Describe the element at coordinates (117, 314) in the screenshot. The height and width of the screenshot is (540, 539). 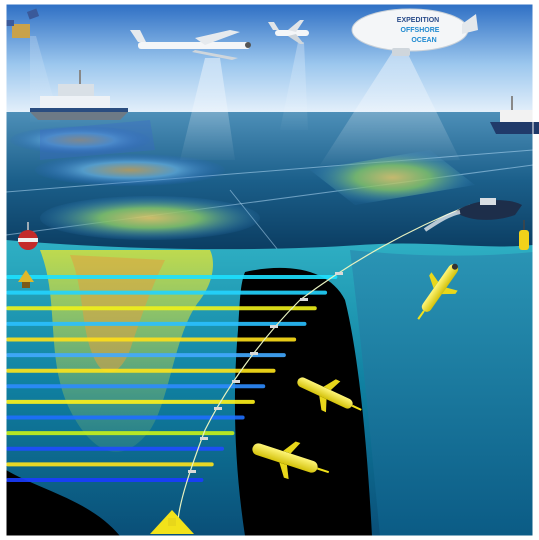
I see `plume-core` at that location.